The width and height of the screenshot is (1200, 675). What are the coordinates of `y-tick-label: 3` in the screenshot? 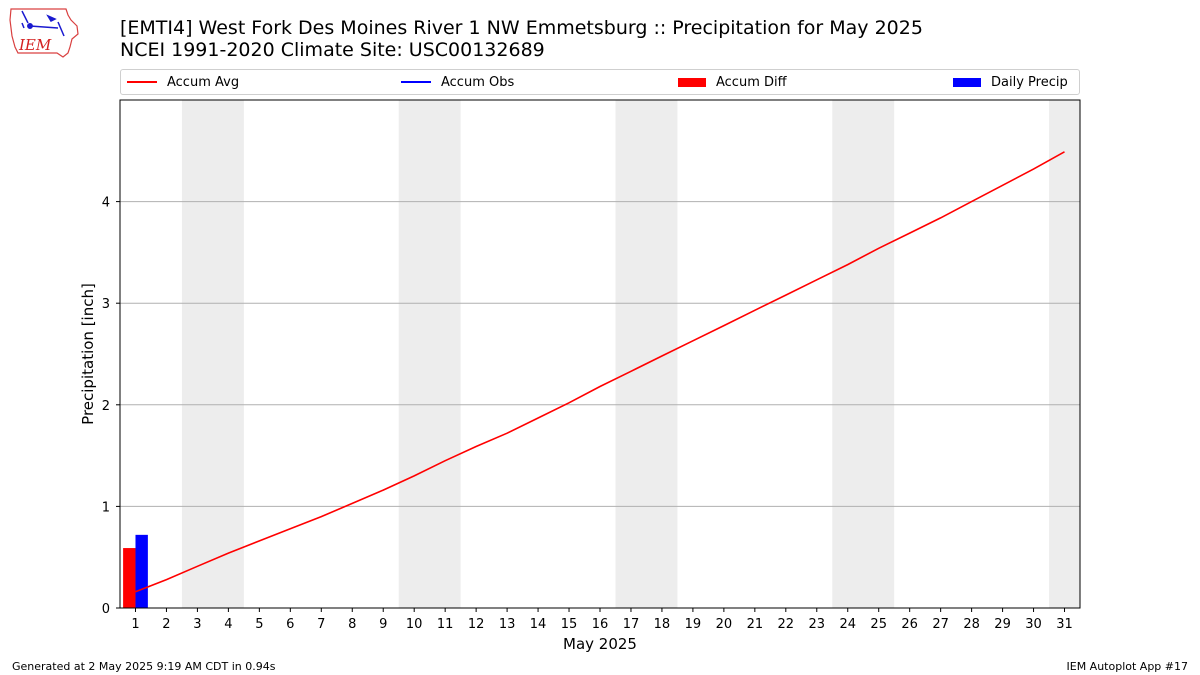 It's located at (106, 304).